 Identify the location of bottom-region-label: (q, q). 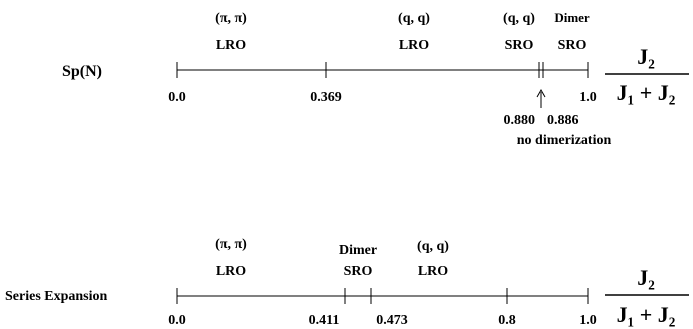
(433, 246).